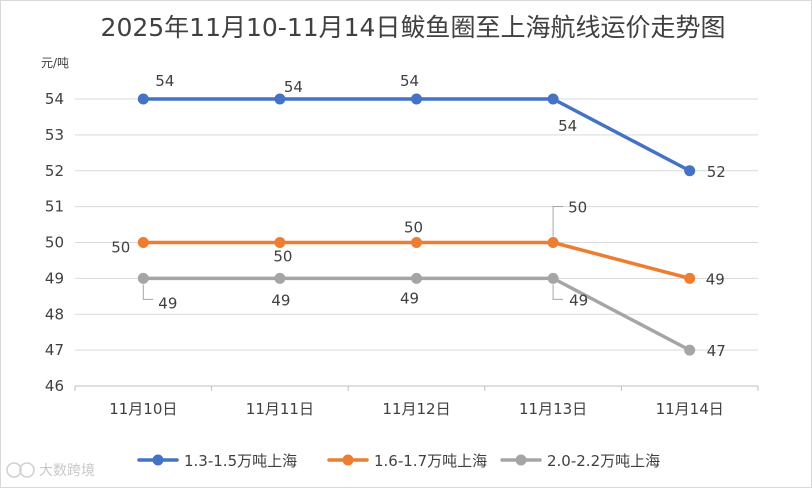 The image size is (812, 489). I want to click on y-tick-label: 51, so click(54, 207).